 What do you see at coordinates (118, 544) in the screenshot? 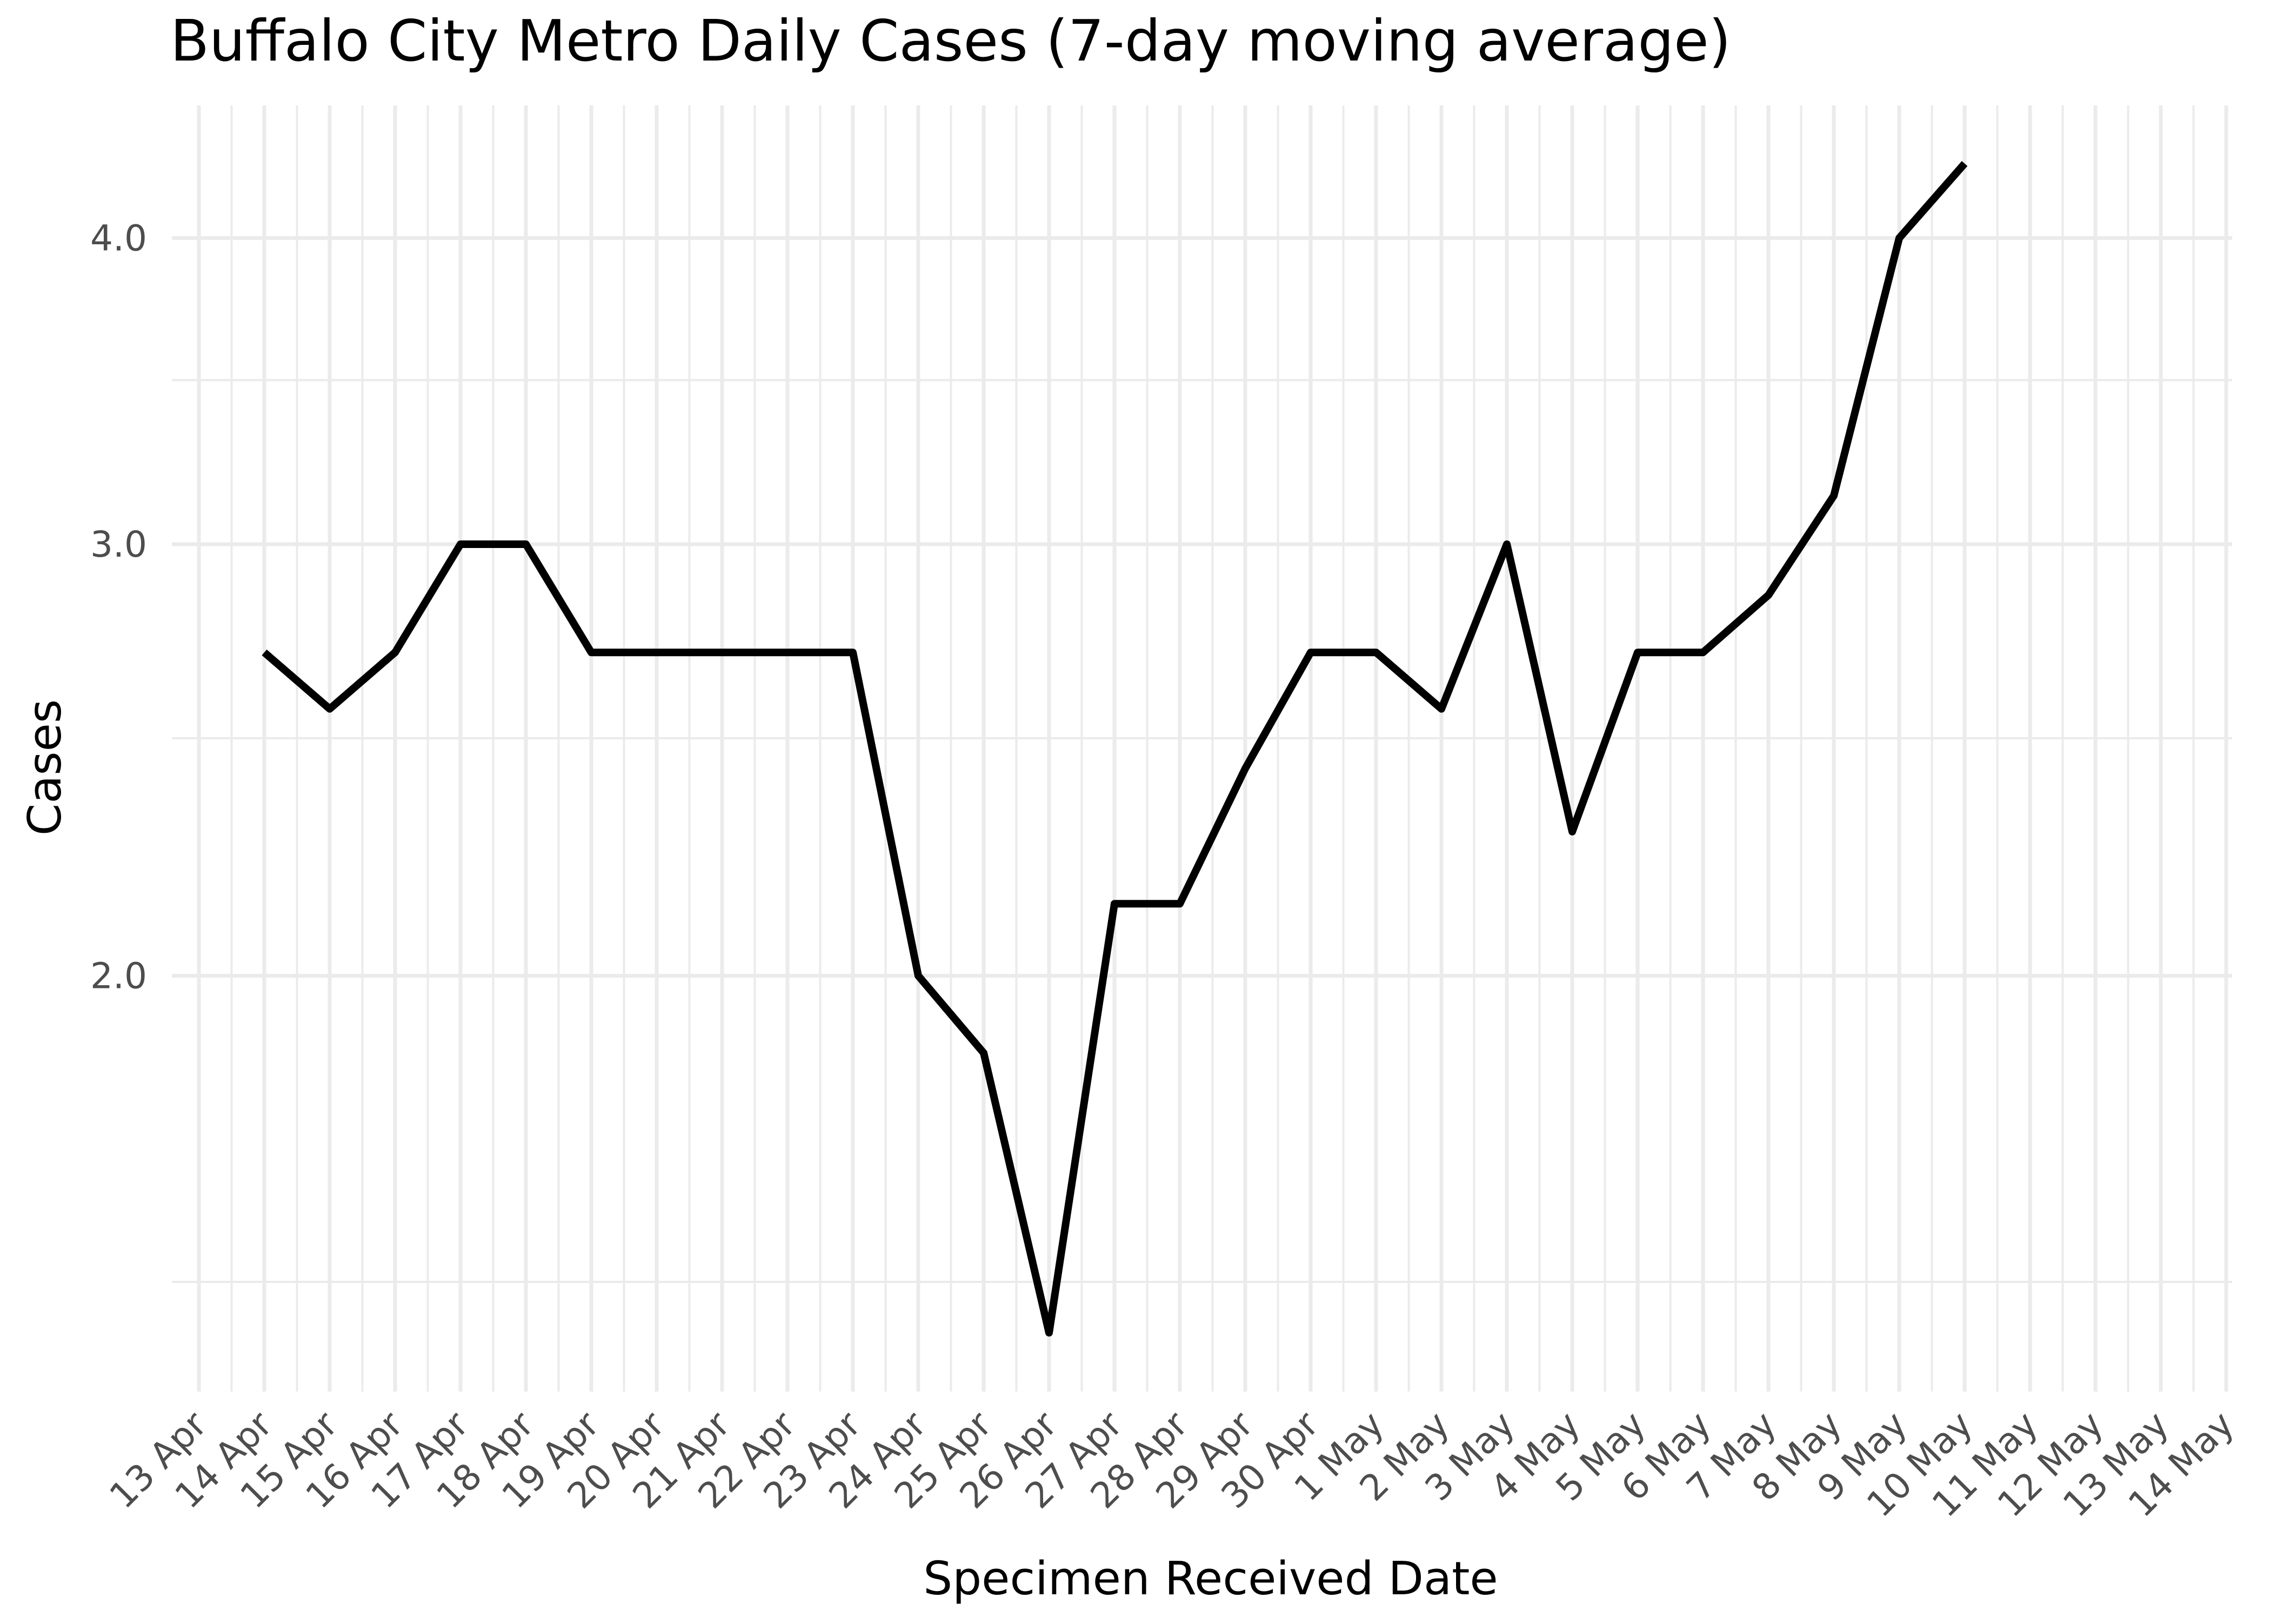
I see `y-tick-label: 3.0` at bounding box center [118, 544].